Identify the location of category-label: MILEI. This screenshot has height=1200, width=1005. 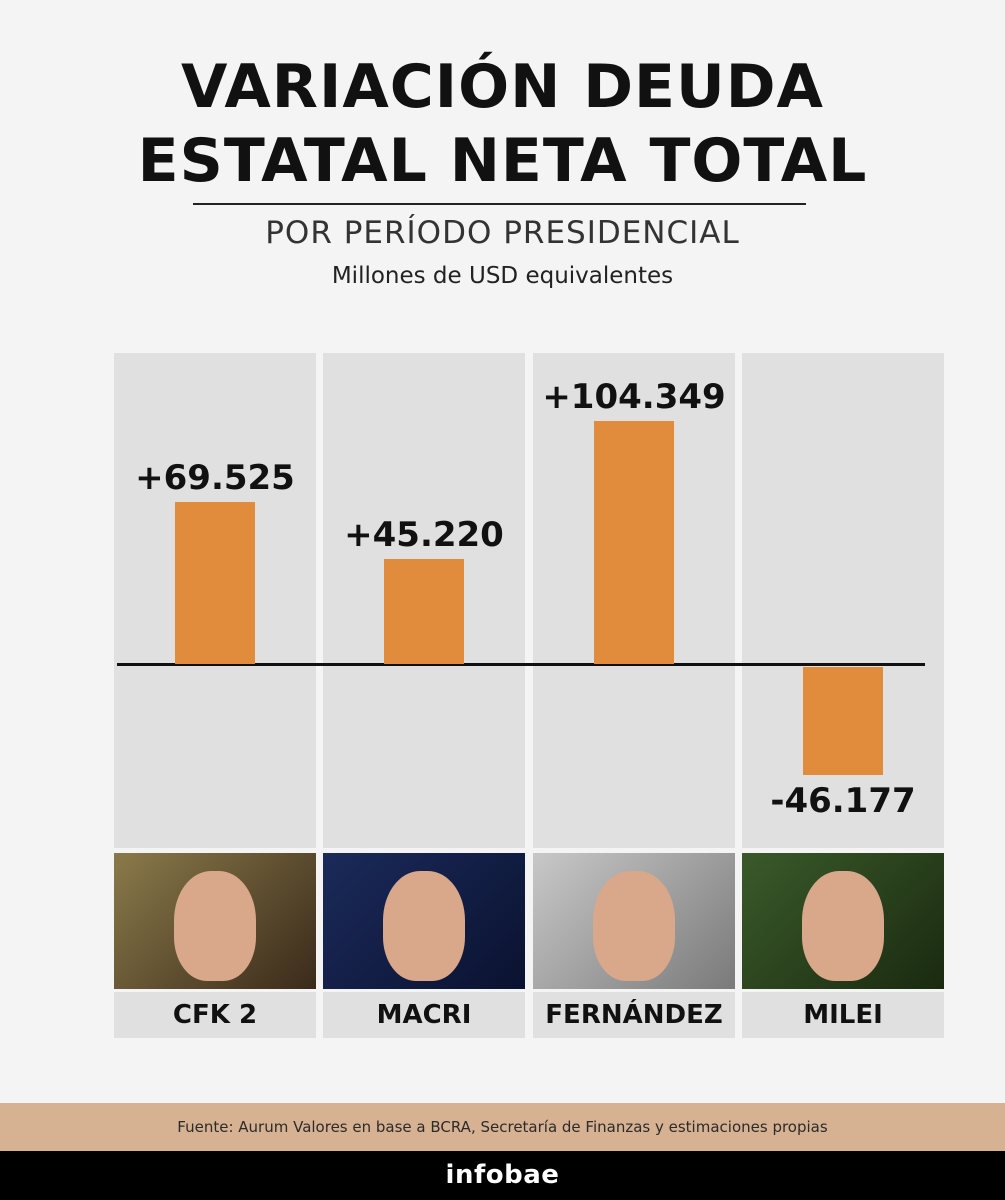
(843, 1015).